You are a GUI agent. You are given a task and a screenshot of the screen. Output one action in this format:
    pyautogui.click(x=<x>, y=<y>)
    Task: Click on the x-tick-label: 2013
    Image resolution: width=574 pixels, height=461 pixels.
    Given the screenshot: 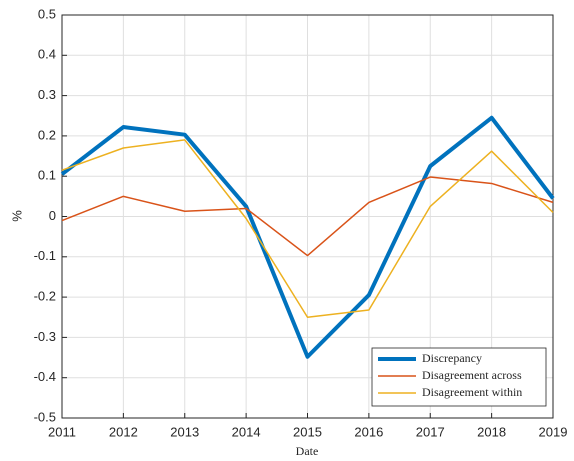 What is the action you would take?
    pyautogui.click(x=184, y=431)
    